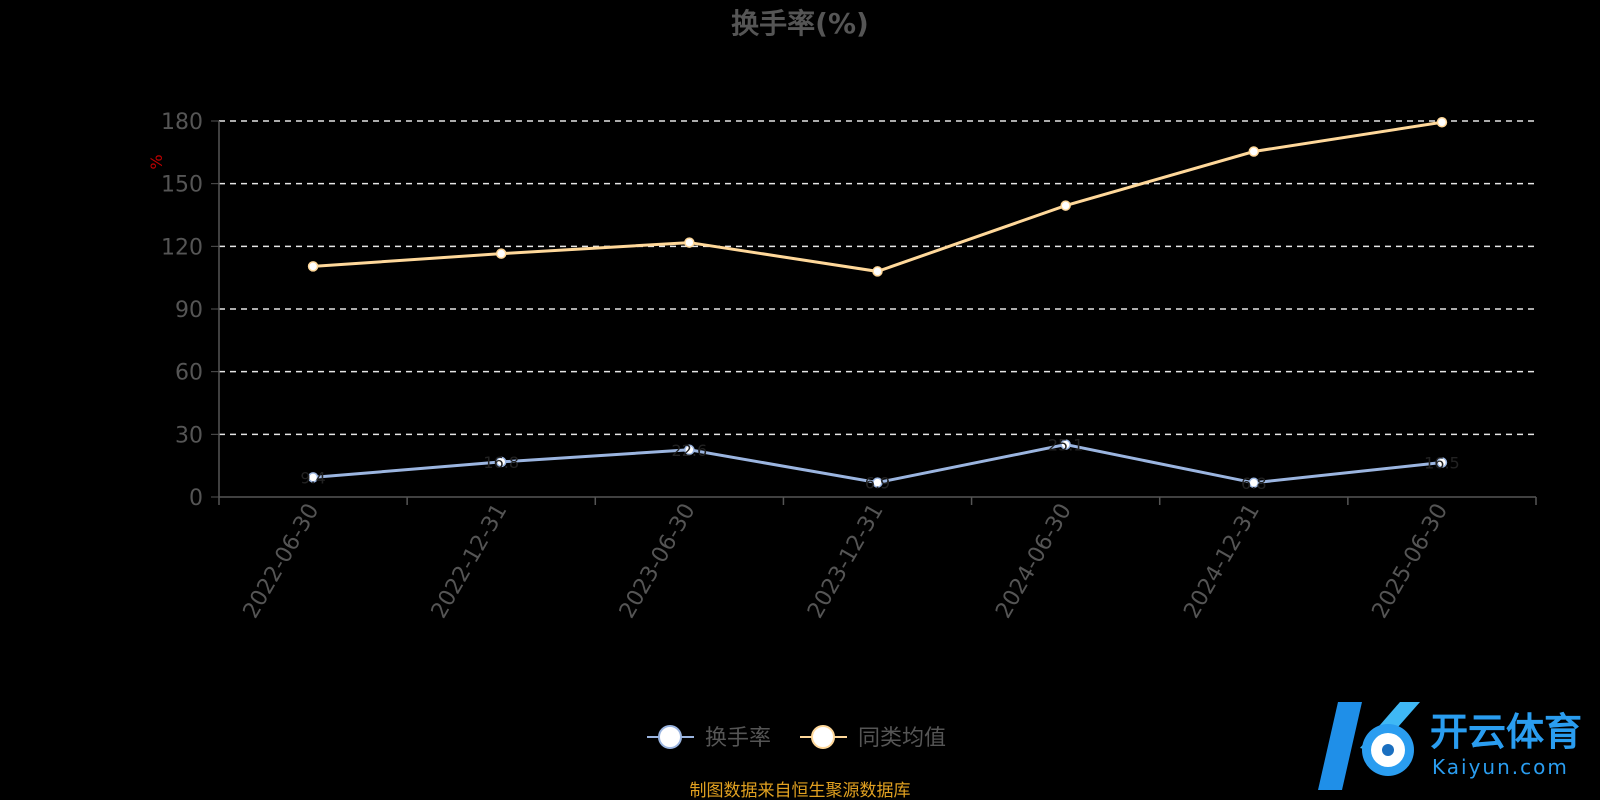 This screenshot has height=800, width=1600. I want to click on chart-title: 换手率(%), so click(800, 23).